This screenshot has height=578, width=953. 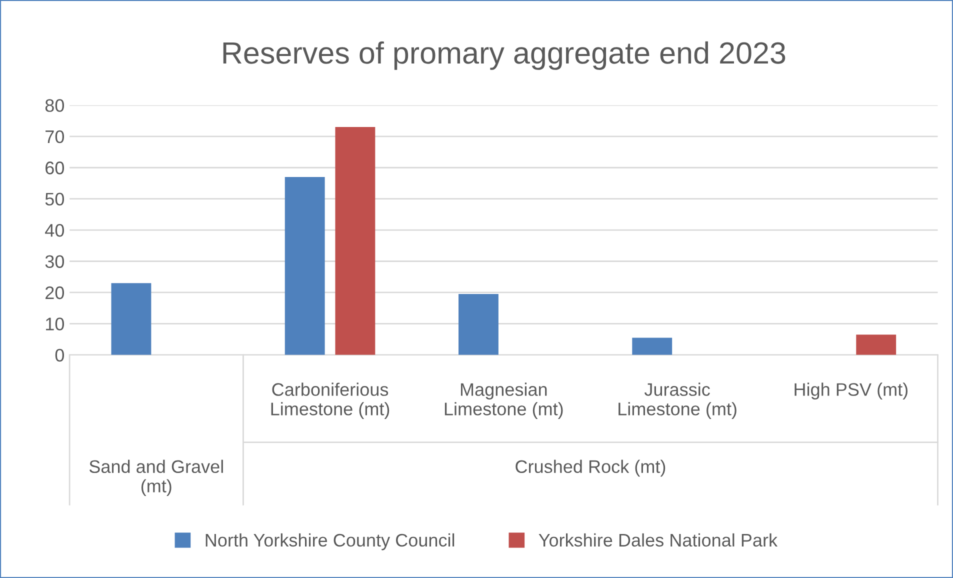 I want to click on legend-label: North Yorkshire County Council, so click(x=330, y=541).